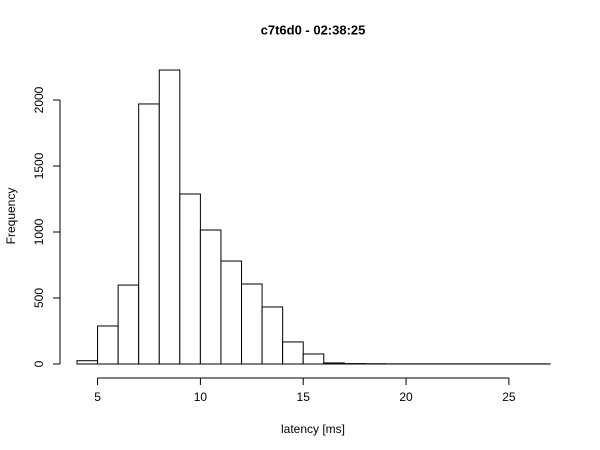 The width and height of the screenshot is (600, 450). I want to click on y-tick-label: 500, so click(39, 298).